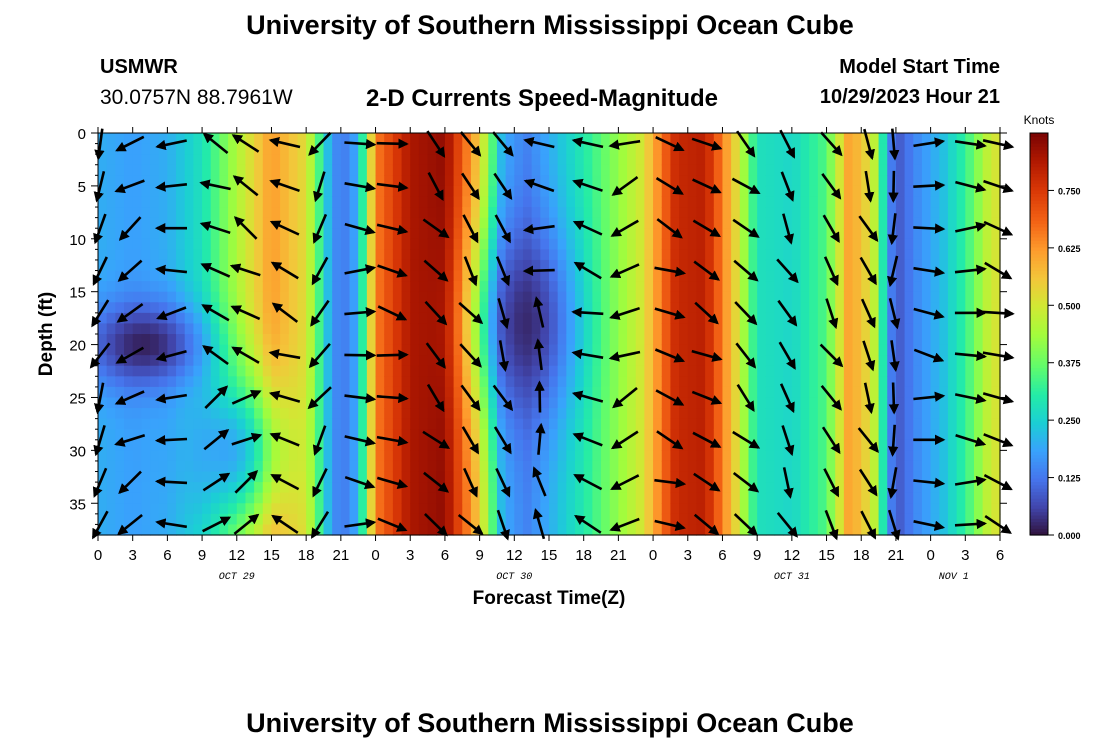 The height and width of the screenshot is (750, 1100). Describe the element at coordinates (46, 334) in the screenshot. I see `y-axis-label: Depth (ft)` at that location.